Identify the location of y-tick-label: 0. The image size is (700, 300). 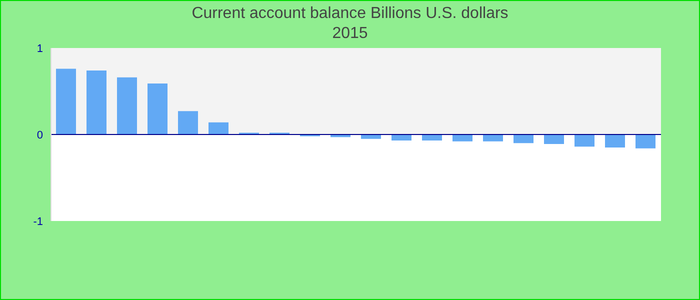
(39, 135).